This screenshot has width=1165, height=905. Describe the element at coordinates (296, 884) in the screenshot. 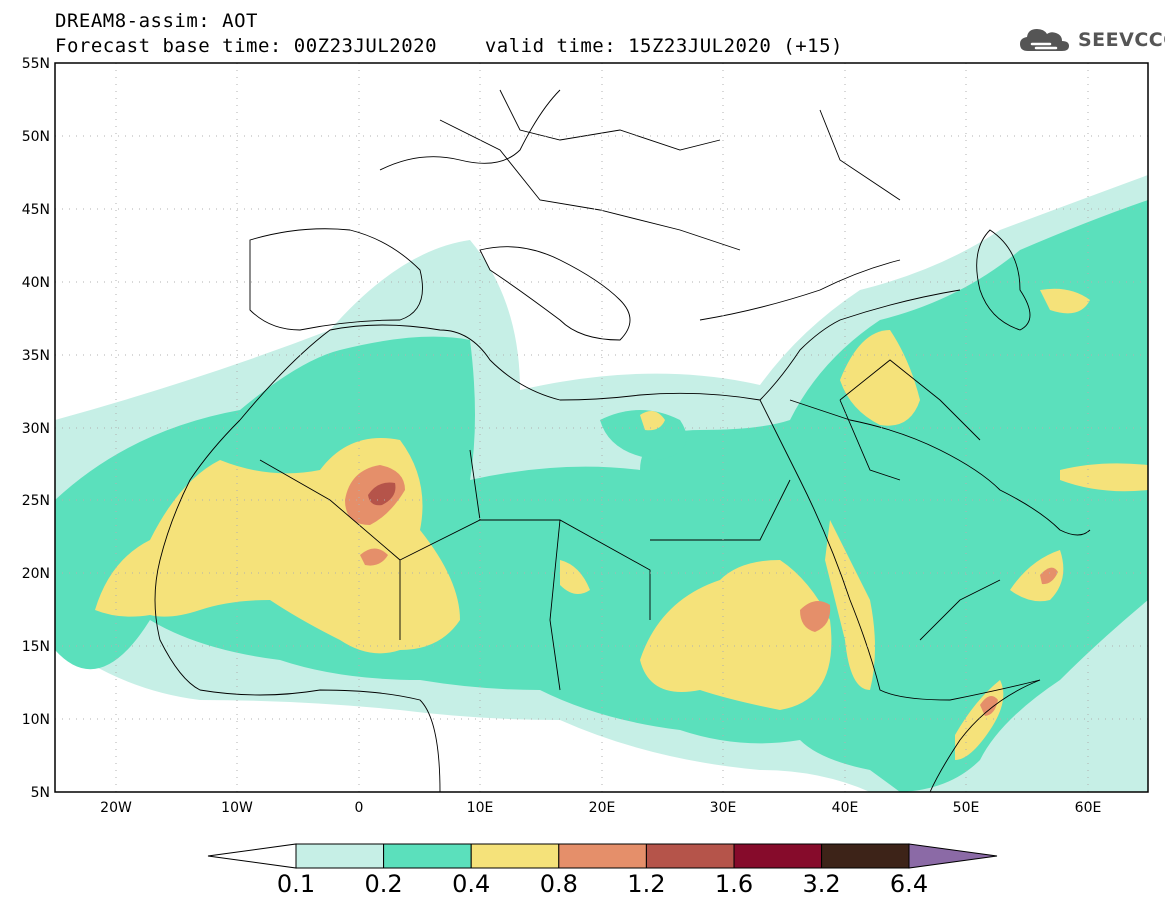

I see `colorbar-label: 0.1` at that location.